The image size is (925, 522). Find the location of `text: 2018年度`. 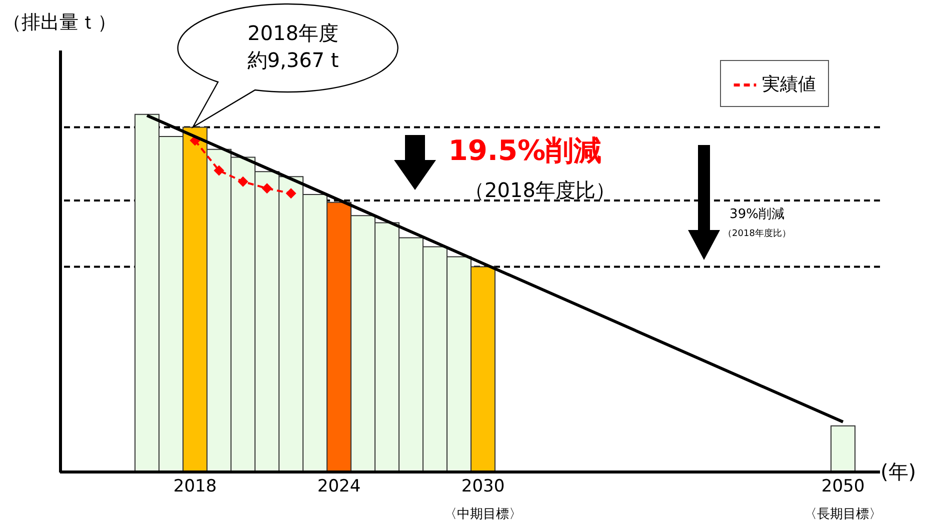

text: 2018年度 is located at coordinates (293, 33).